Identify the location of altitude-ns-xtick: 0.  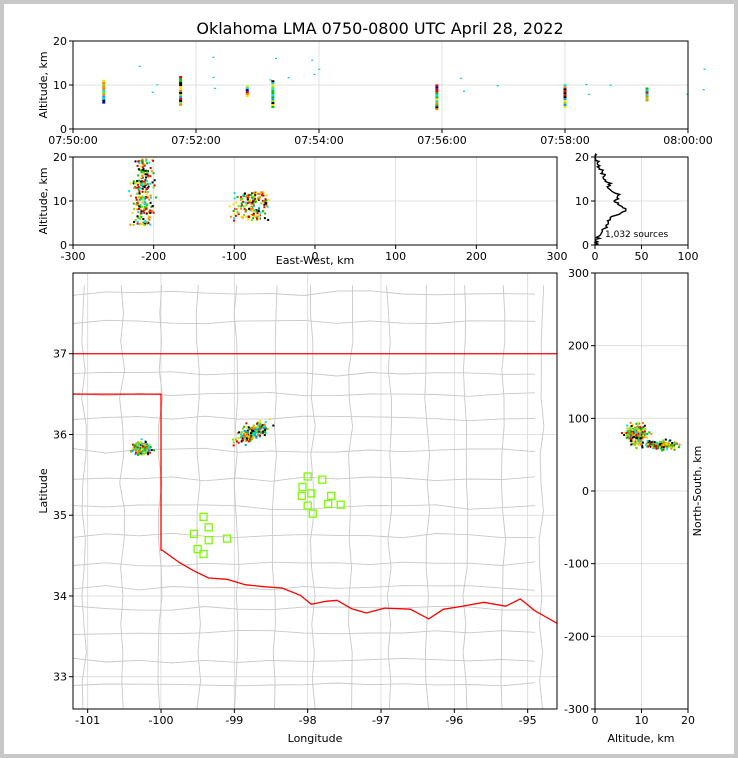
(595, 720).